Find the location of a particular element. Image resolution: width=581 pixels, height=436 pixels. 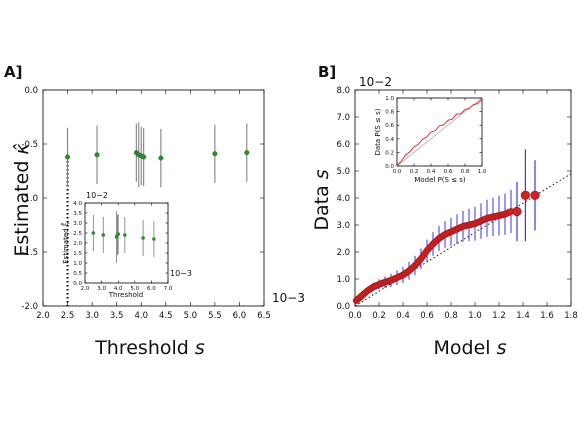

panel-b-data-points is located at coordinates (446, 247).